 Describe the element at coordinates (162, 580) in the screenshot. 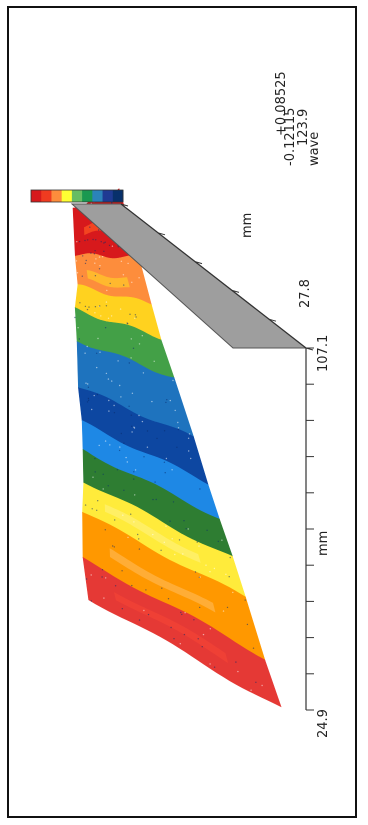

I see `surface-highlight` at that location.